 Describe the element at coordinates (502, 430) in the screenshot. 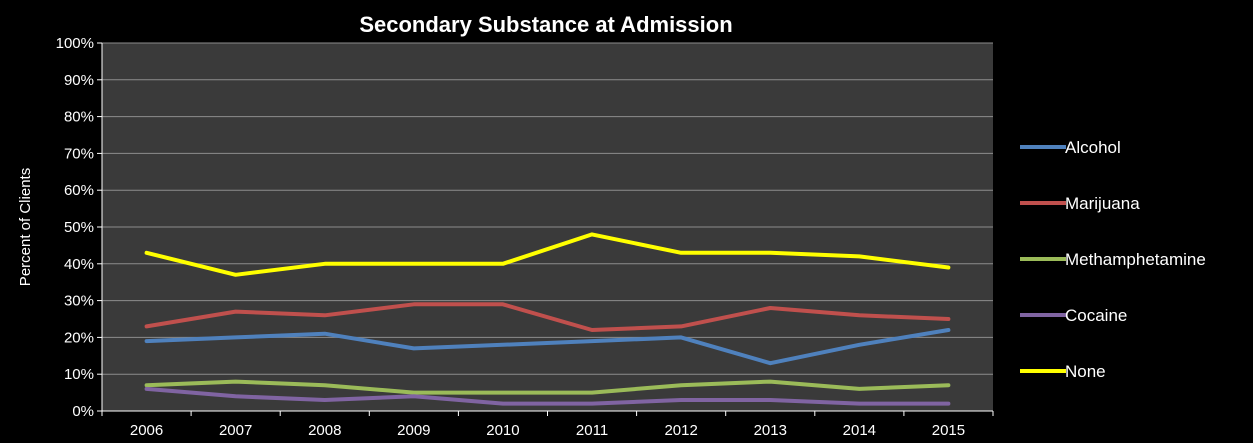

I see `x-tick-label: 2010` at that location.